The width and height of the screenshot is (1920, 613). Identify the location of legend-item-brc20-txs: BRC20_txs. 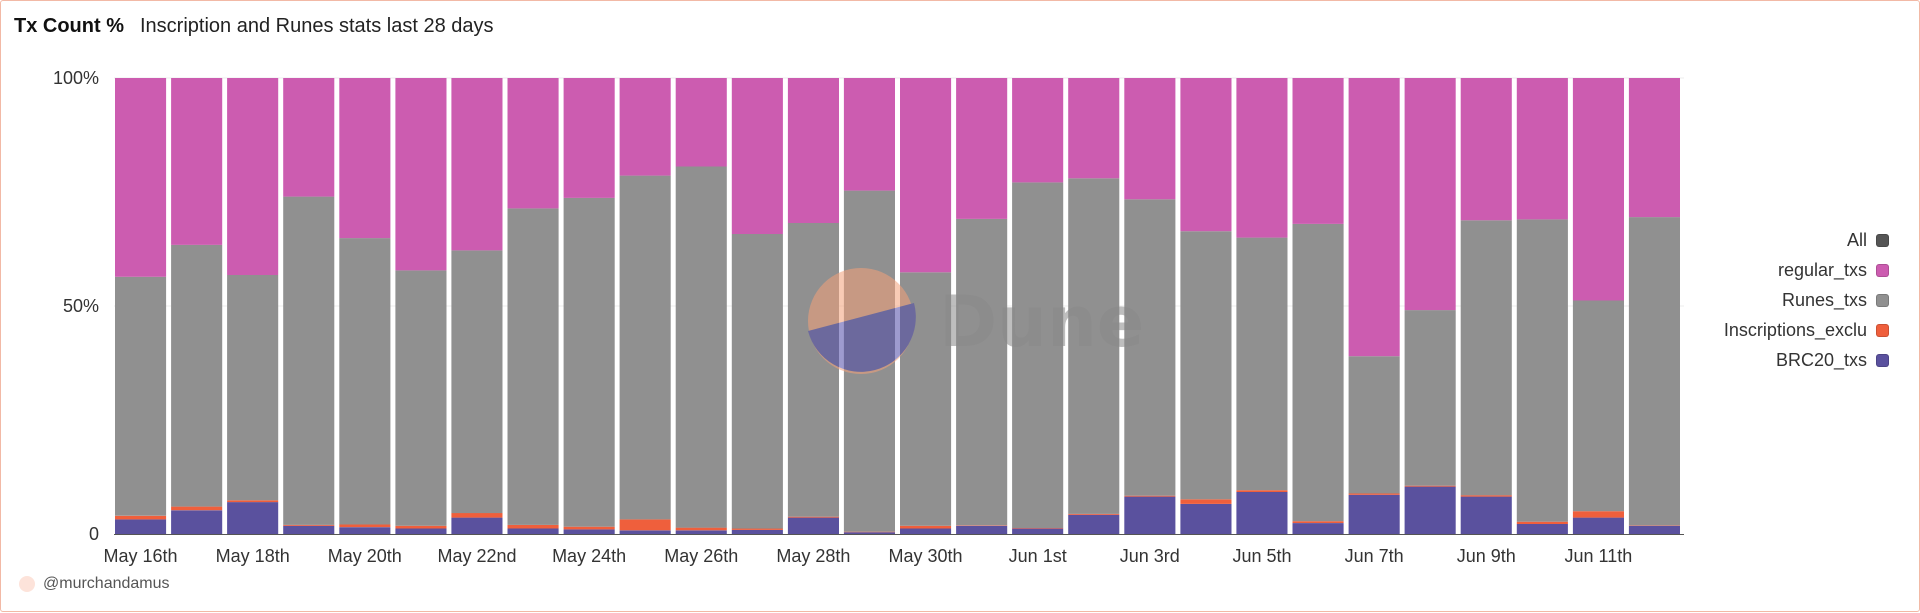
(1806, 360).